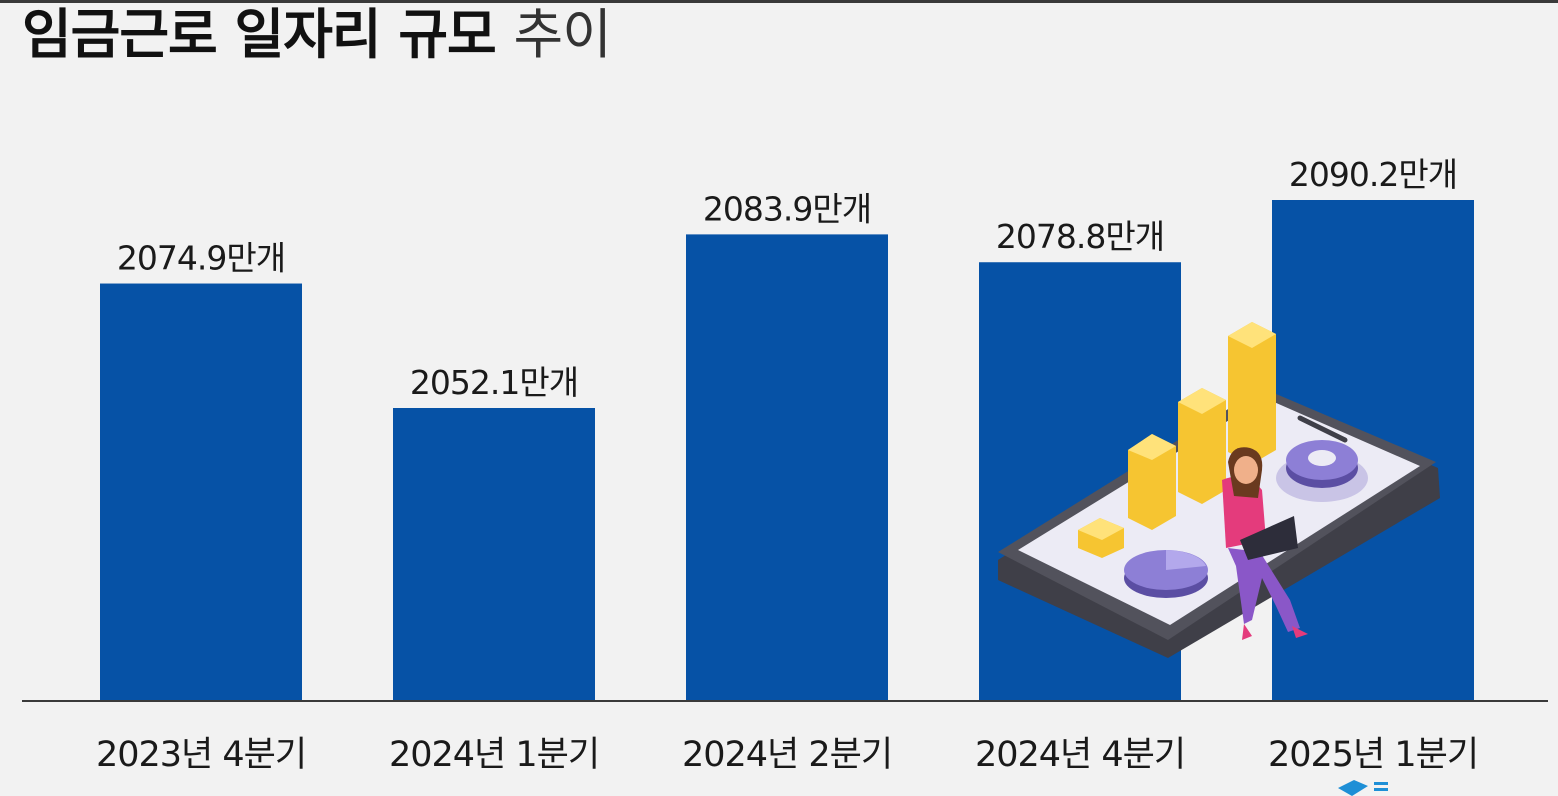 This screenshot has width=1558, height=796. What do you see at coordinates (1265, 543) in the screenshot?
I see `person-with-laptop-icon` at bounding box center [1265, 543].